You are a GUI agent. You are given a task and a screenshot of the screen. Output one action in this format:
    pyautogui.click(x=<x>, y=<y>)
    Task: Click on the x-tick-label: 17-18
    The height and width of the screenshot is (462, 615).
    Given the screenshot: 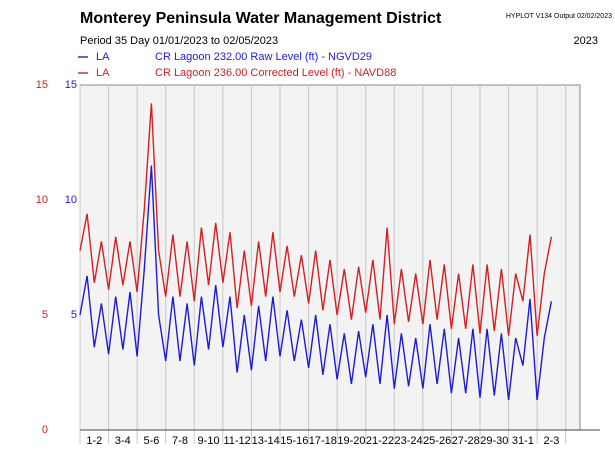 What is the action you would take?
    pyautogui.click(x=323, y=441)
    